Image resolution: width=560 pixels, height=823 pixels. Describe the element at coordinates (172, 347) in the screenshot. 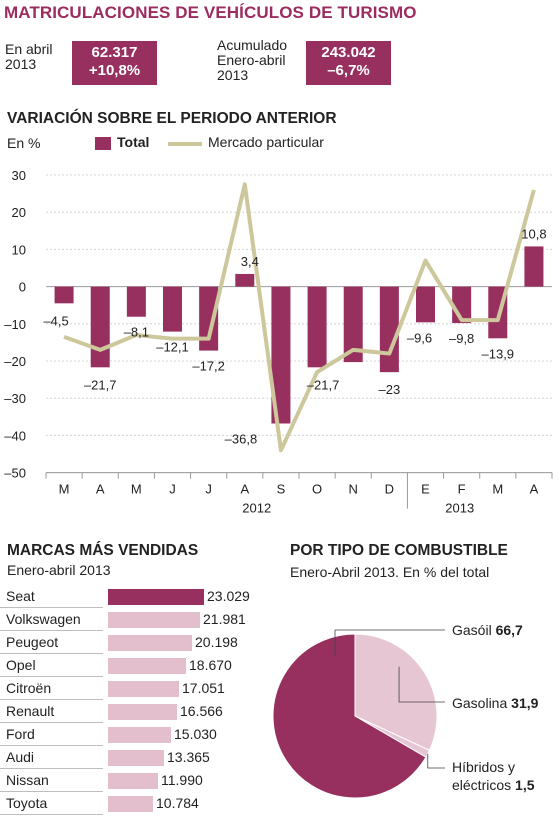

I see `bar-data-label: –12,1` at that location.